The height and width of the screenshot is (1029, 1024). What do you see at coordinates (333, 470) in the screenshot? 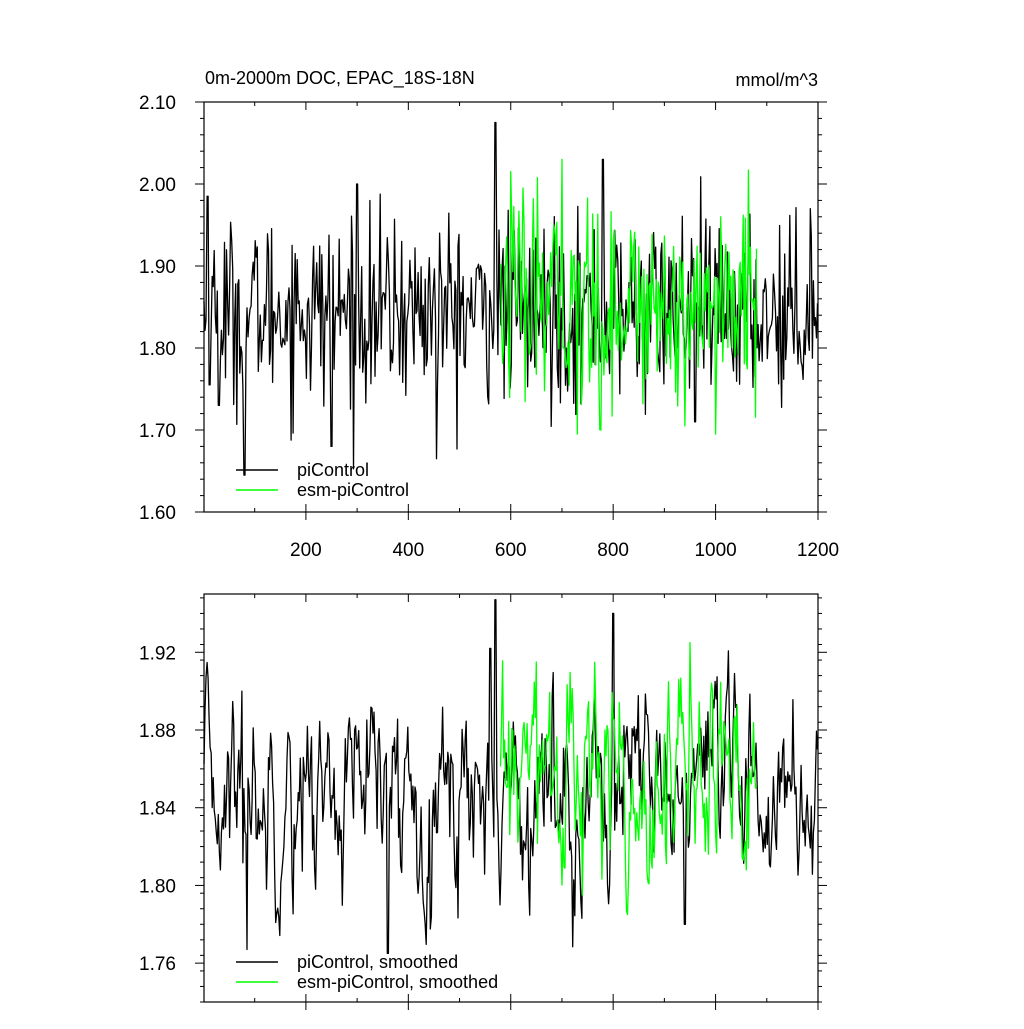
I see `legend-label: piControl` at bounding box center [333, 470].